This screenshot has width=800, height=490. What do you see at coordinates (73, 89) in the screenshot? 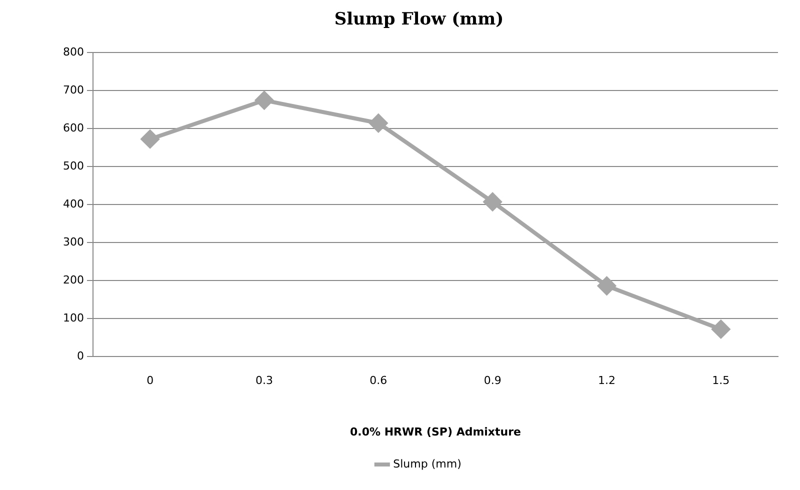
I see `y-tick-label: 700` at bounding box center [73, 89].